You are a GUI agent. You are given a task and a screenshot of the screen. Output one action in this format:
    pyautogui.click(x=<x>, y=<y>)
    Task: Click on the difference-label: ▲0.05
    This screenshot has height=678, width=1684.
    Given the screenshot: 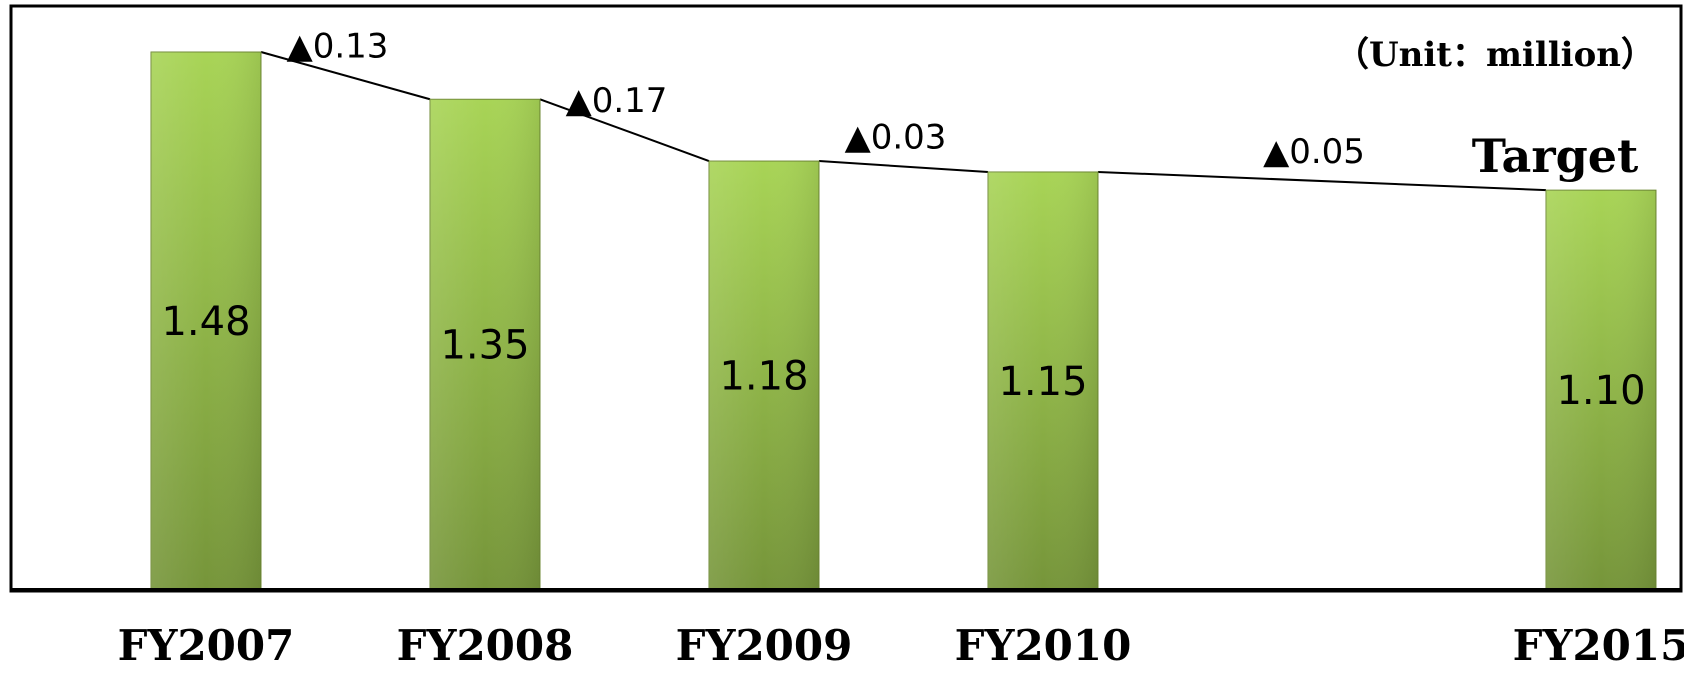 What is the action you would take?
    pyautogui.click(x=1314, y=152)
    